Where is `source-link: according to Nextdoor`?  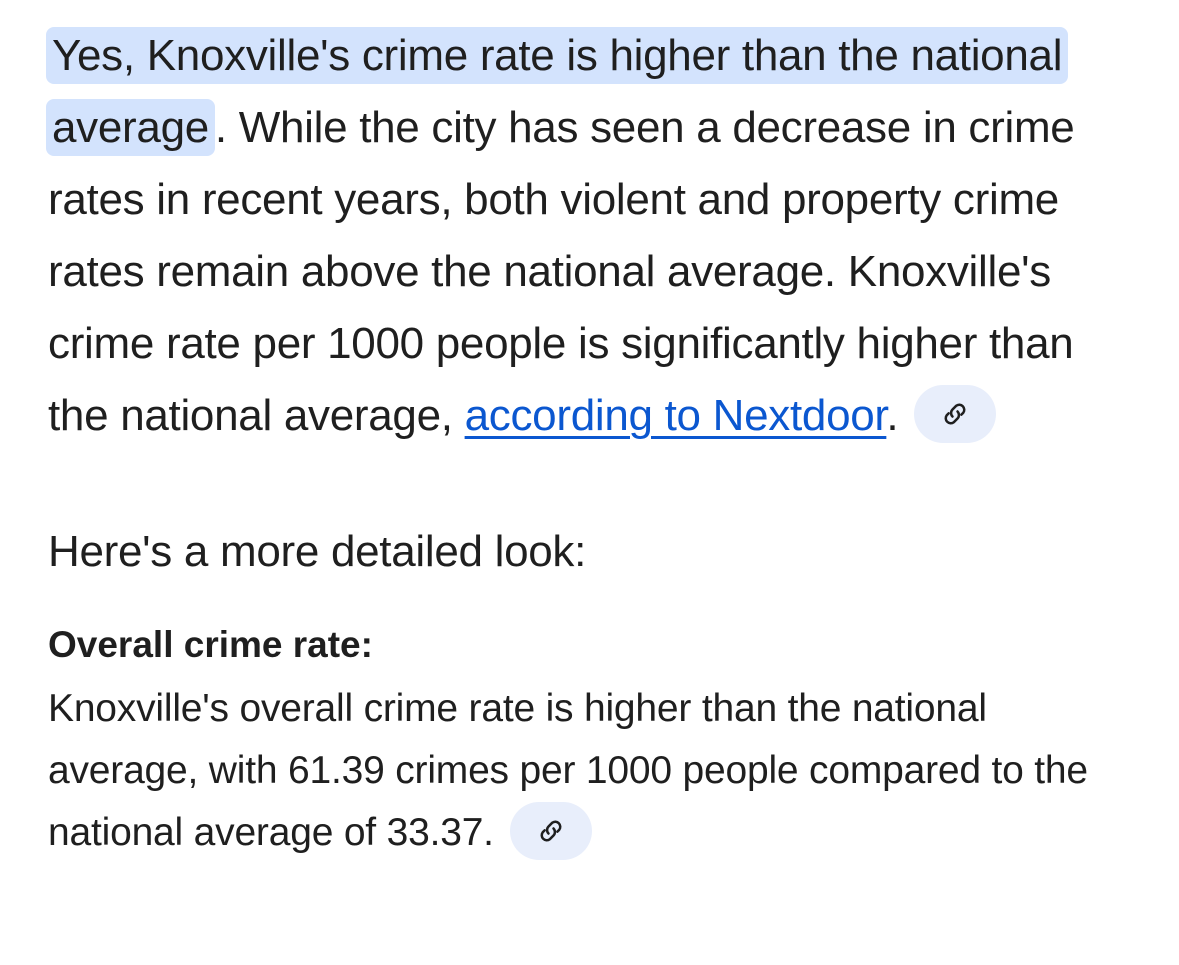
source-link: according to Nextdoor is located at coordinates (675, 415).